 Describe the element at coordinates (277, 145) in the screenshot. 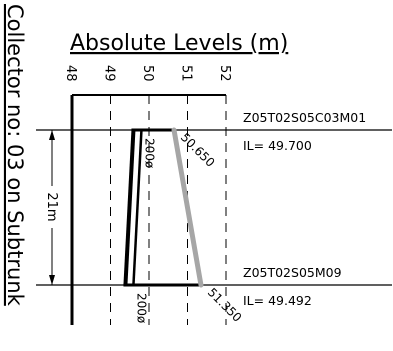

I see `invert-level-label: IL= 49.700` at that location.